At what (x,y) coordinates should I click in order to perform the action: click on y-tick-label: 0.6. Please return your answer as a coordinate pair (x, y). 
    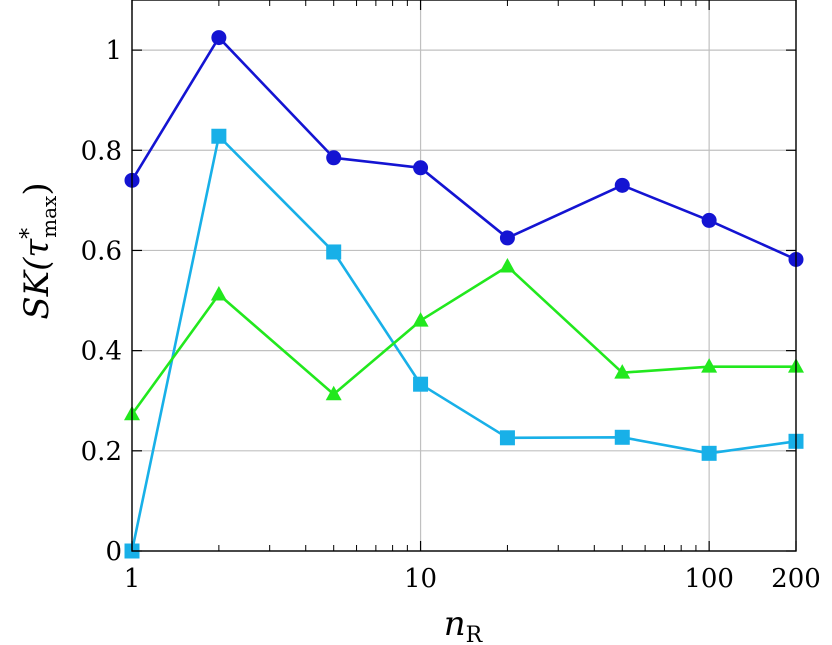
    Looking at the image, I should click on (101, 251).